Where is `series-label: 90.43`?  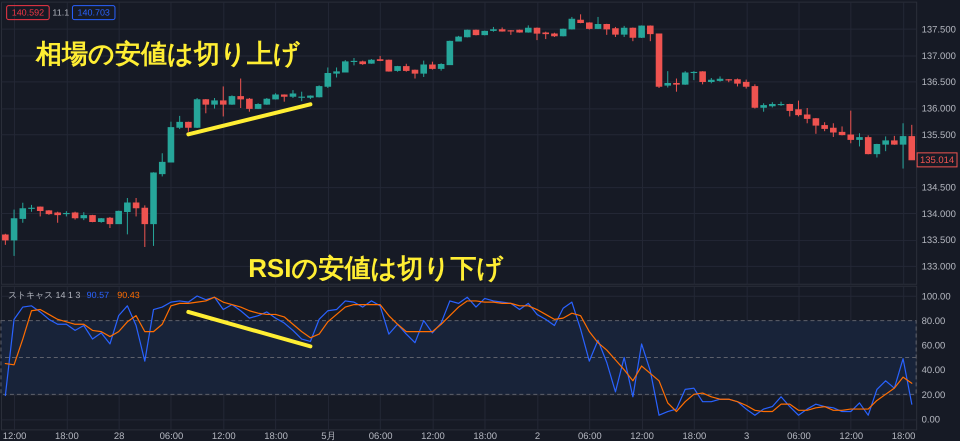 series-label: 90.43 is located at coordinates (128, 295).